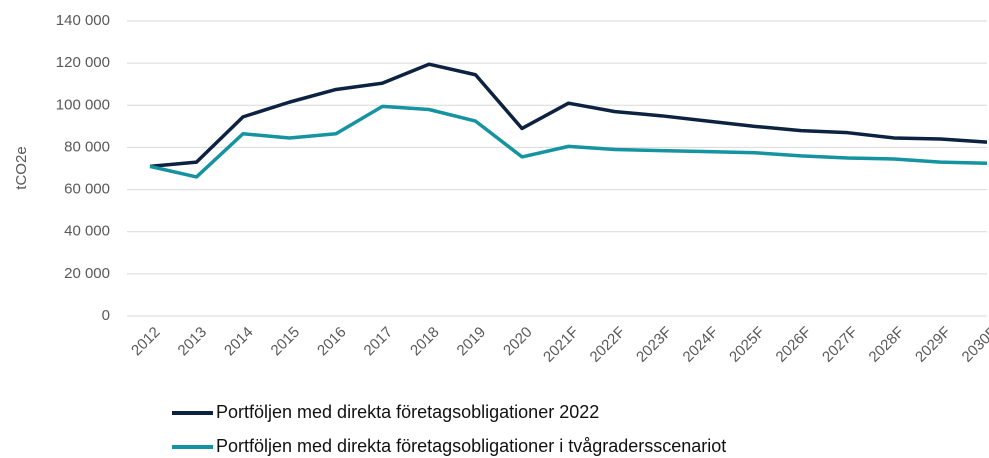  Describe the element at coordinates (87, 273) in the screenshot. I see `y-tick-label: 20 000` at that location.